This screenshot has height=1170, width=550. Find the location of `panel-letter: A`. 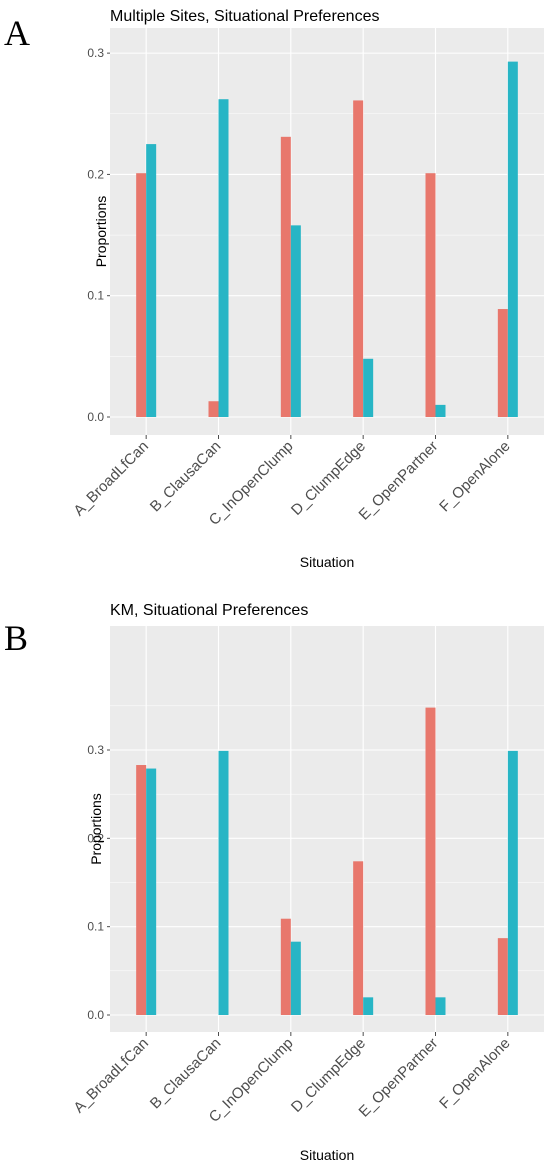

panel-letter: A is located at coordinates (17, 33).